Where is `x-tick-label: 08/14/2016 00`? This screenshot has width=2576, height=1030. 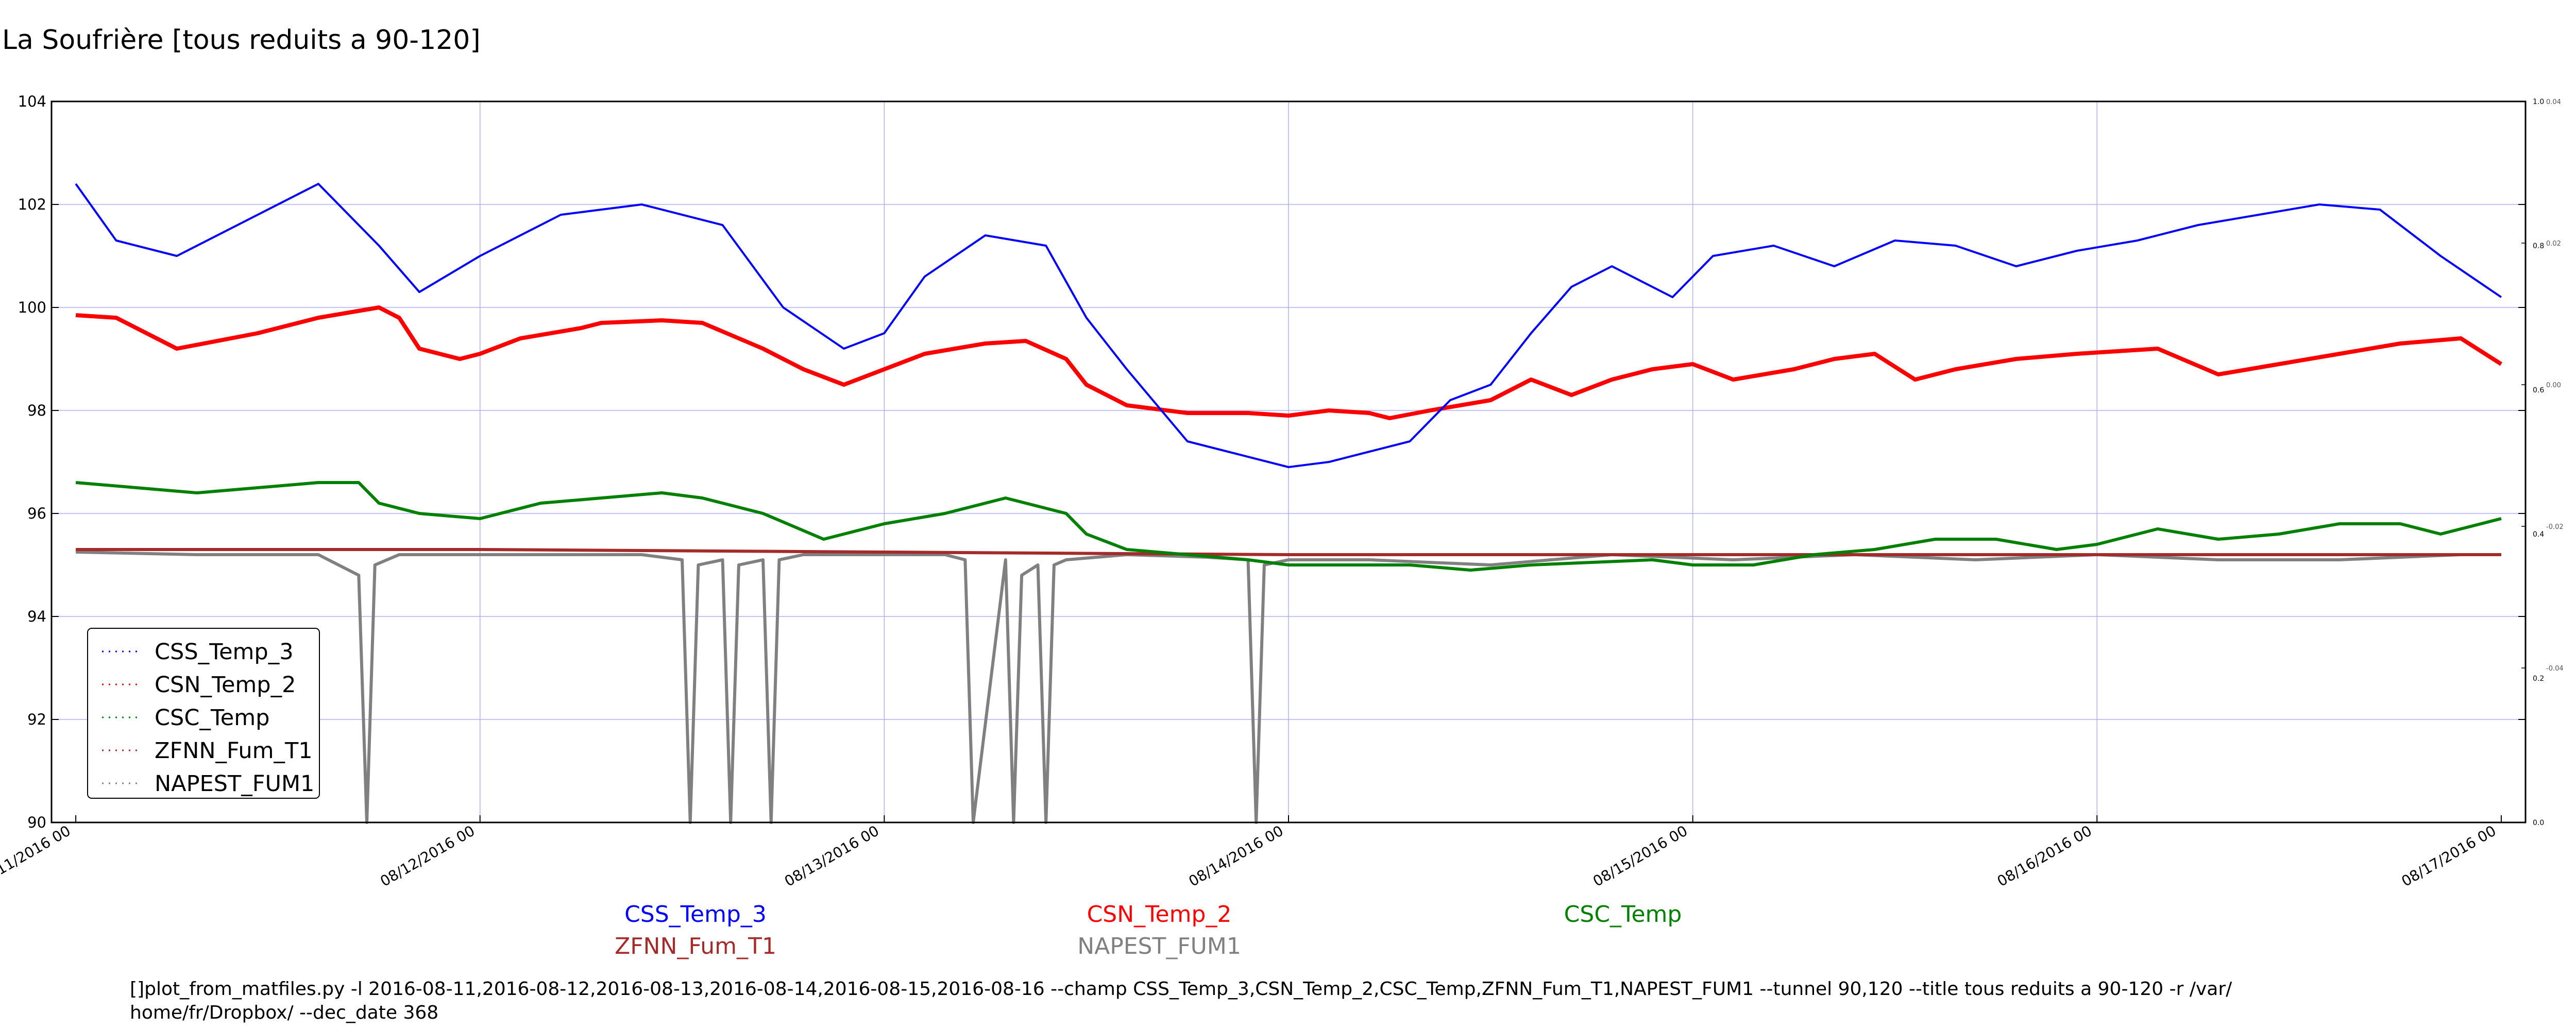
x-tick-label: 08/14/2016 00 is located at coordinates (1236, 856).